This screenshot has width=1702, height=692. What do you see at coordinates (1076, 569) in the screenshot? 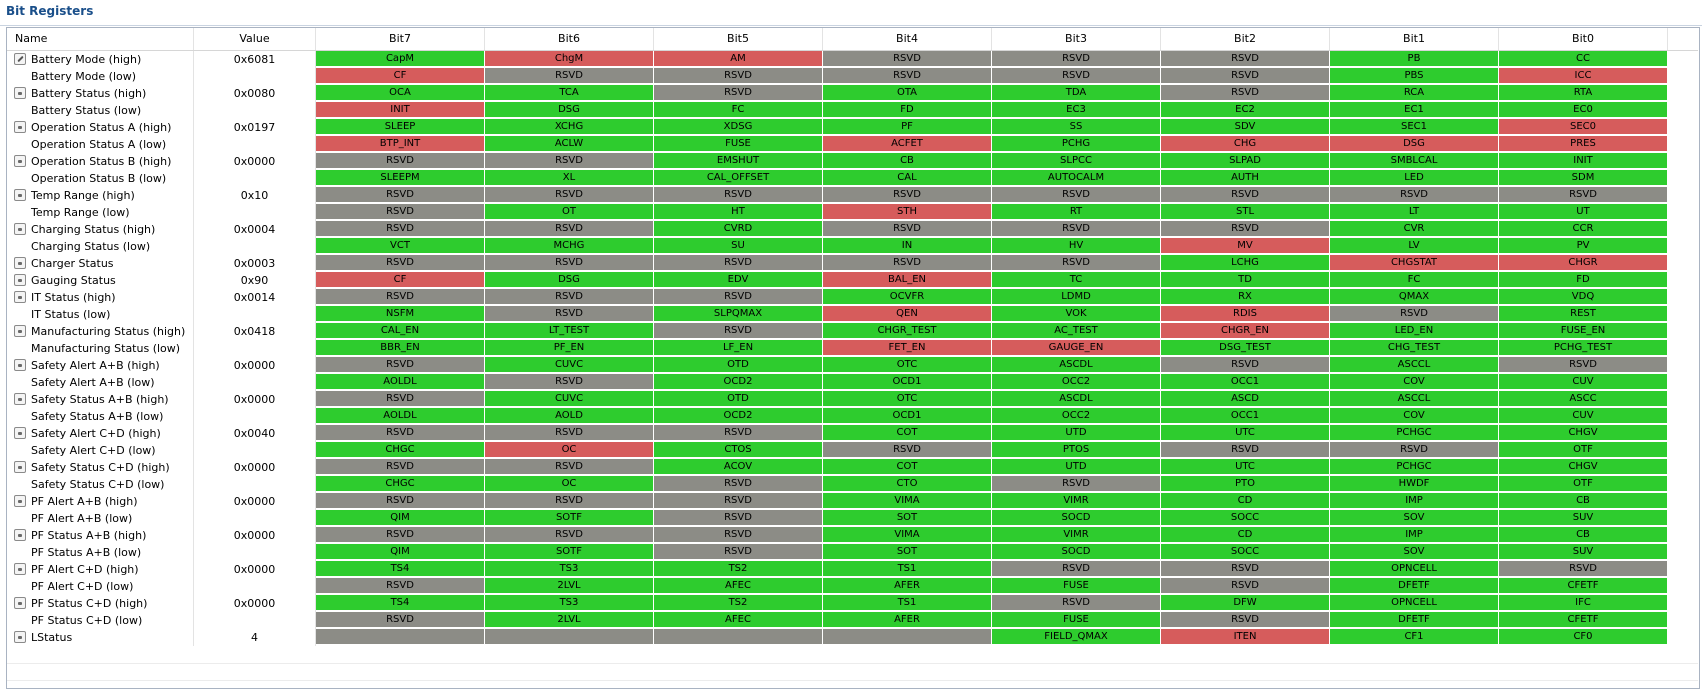
I see `bit-cell-bit3: RSVD` at bounding box center [1076, 569].